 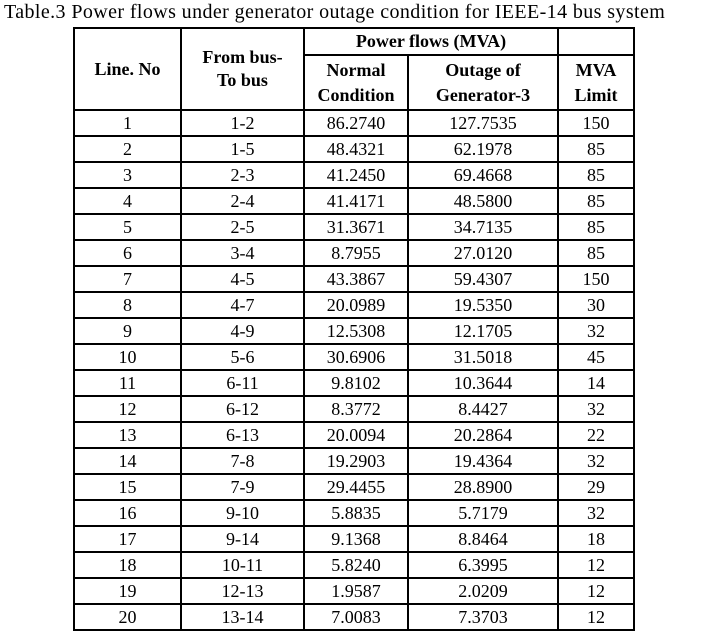 I want to click on table-row: 10 5-6 30.6906 31.5018 45, so click(x=354, y=357).